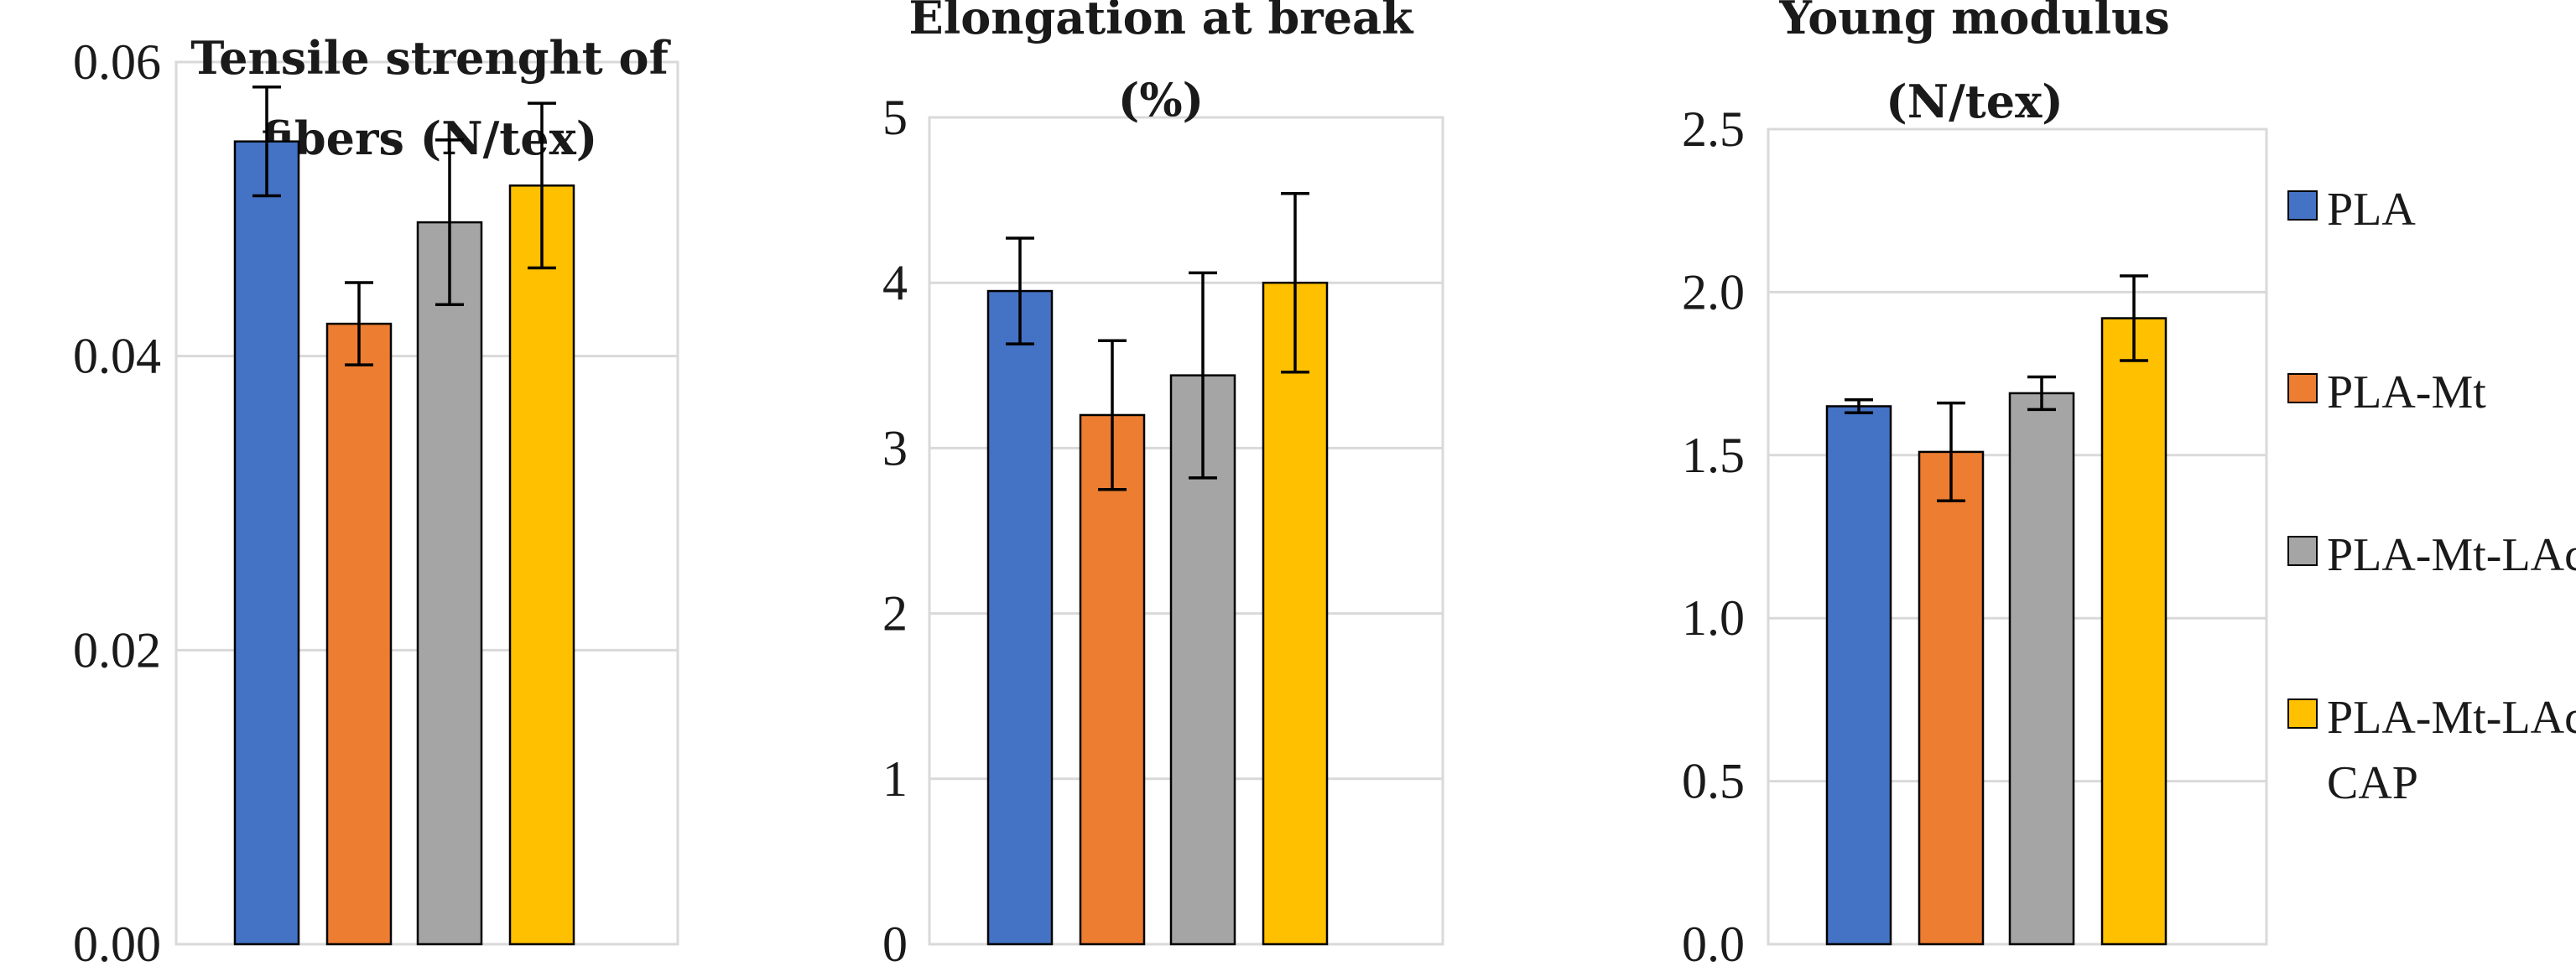  I want to click on y-tick-label: 0.5, so click(1713, 781).